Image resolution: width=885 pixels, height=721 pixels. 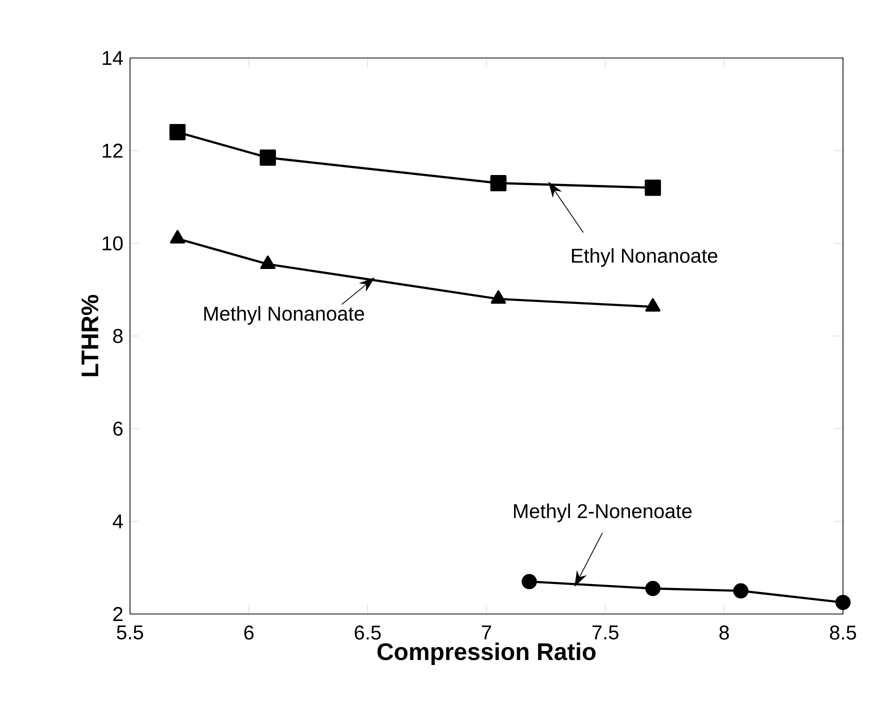 I want to click on x-tick-label: 5.5, so click(x=130, y=633).